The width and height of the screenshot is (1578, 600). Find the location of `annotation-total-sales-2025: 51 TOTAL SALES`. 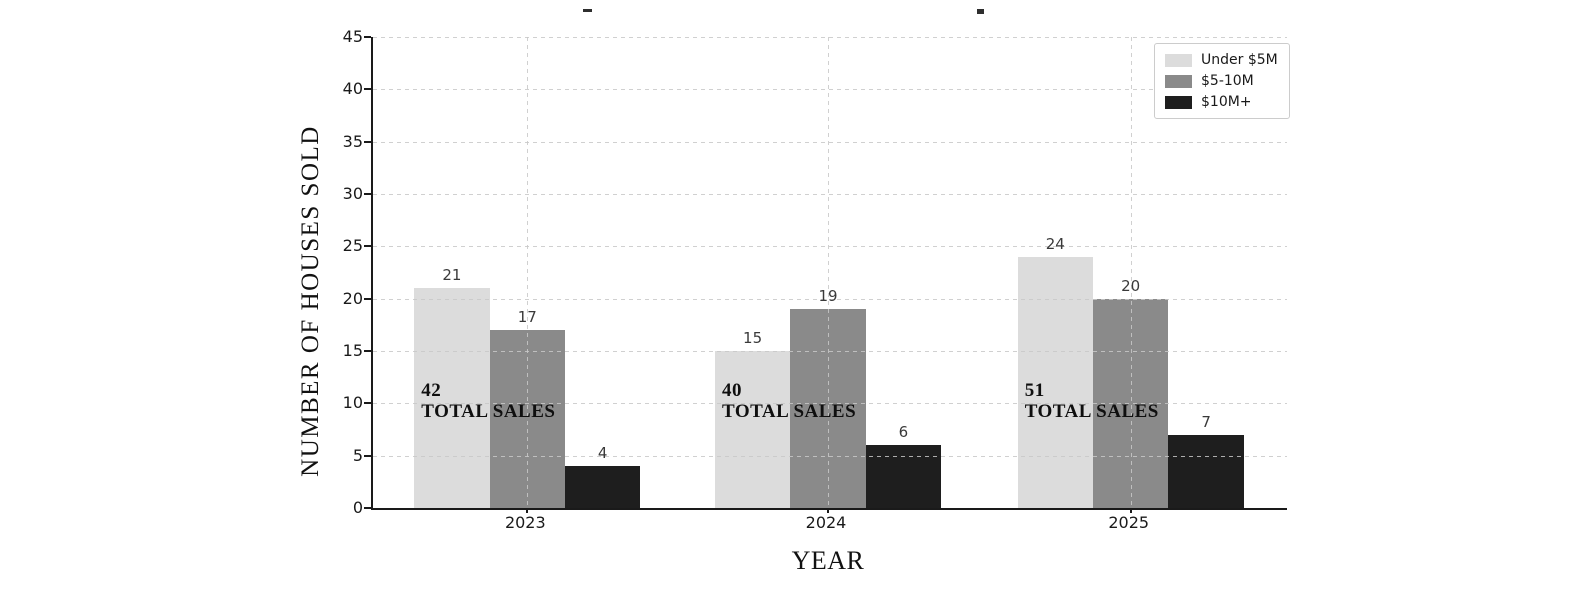

annotation-total-sales-2025: 51 TOTAL SALES is located at coordinates (1092, 401).